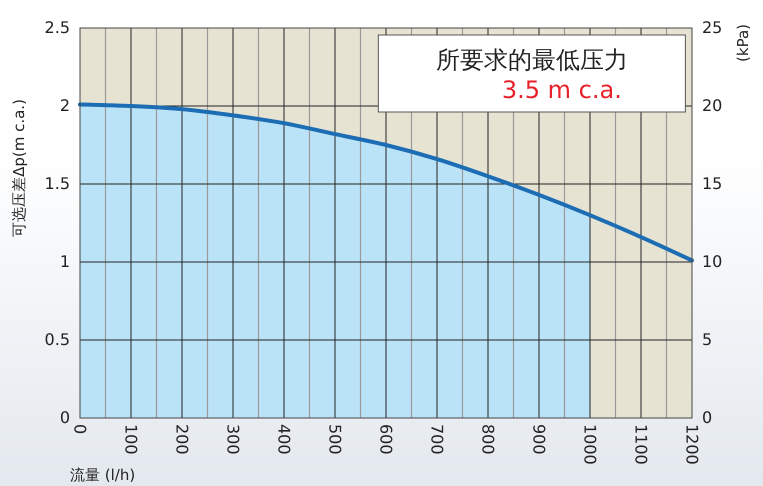 The image size is (763, 486). Describe the element at coordinates (103, 475) in the screenshot. I see `x-axis-title: 流量 (l/h)` at that location.